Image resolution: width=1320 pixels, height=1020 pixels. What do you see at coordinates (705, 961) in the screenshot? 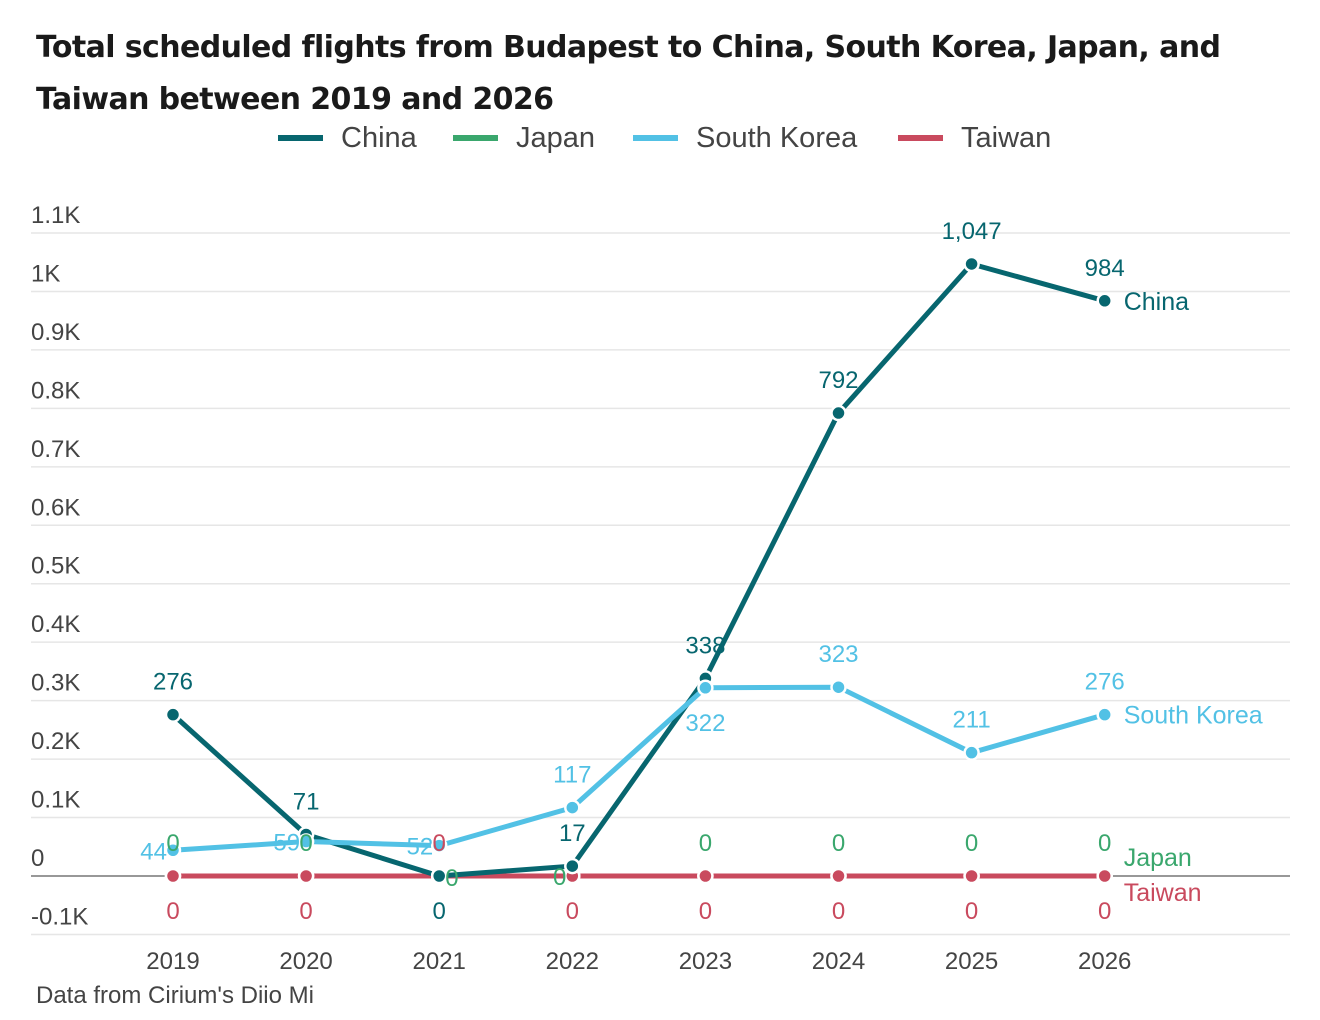
I see `x-tick-label: 2023` at bounding box center [705, 961].